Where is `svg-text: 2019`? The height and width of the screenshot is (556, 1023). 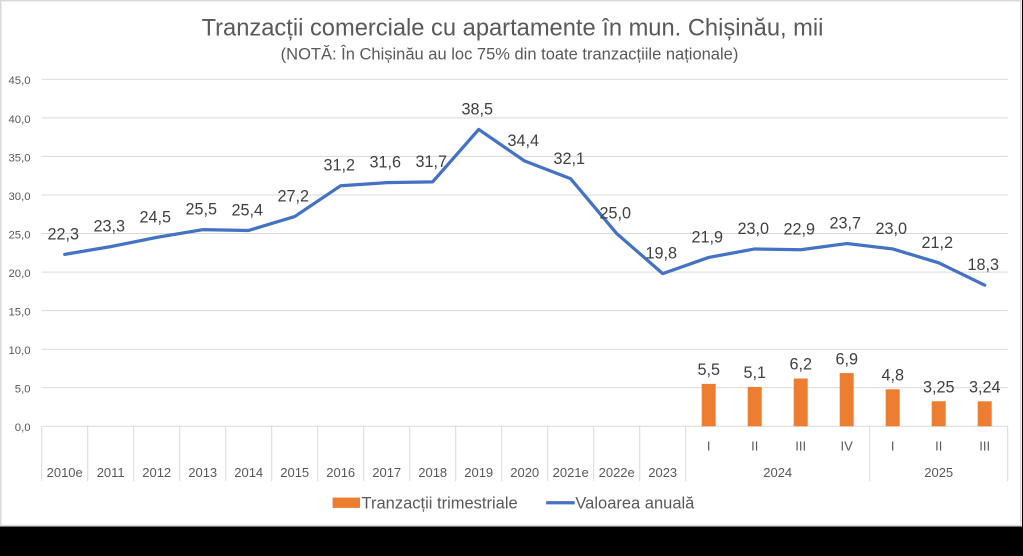 svg-text: 2019 is located at coordinates (478, 472).